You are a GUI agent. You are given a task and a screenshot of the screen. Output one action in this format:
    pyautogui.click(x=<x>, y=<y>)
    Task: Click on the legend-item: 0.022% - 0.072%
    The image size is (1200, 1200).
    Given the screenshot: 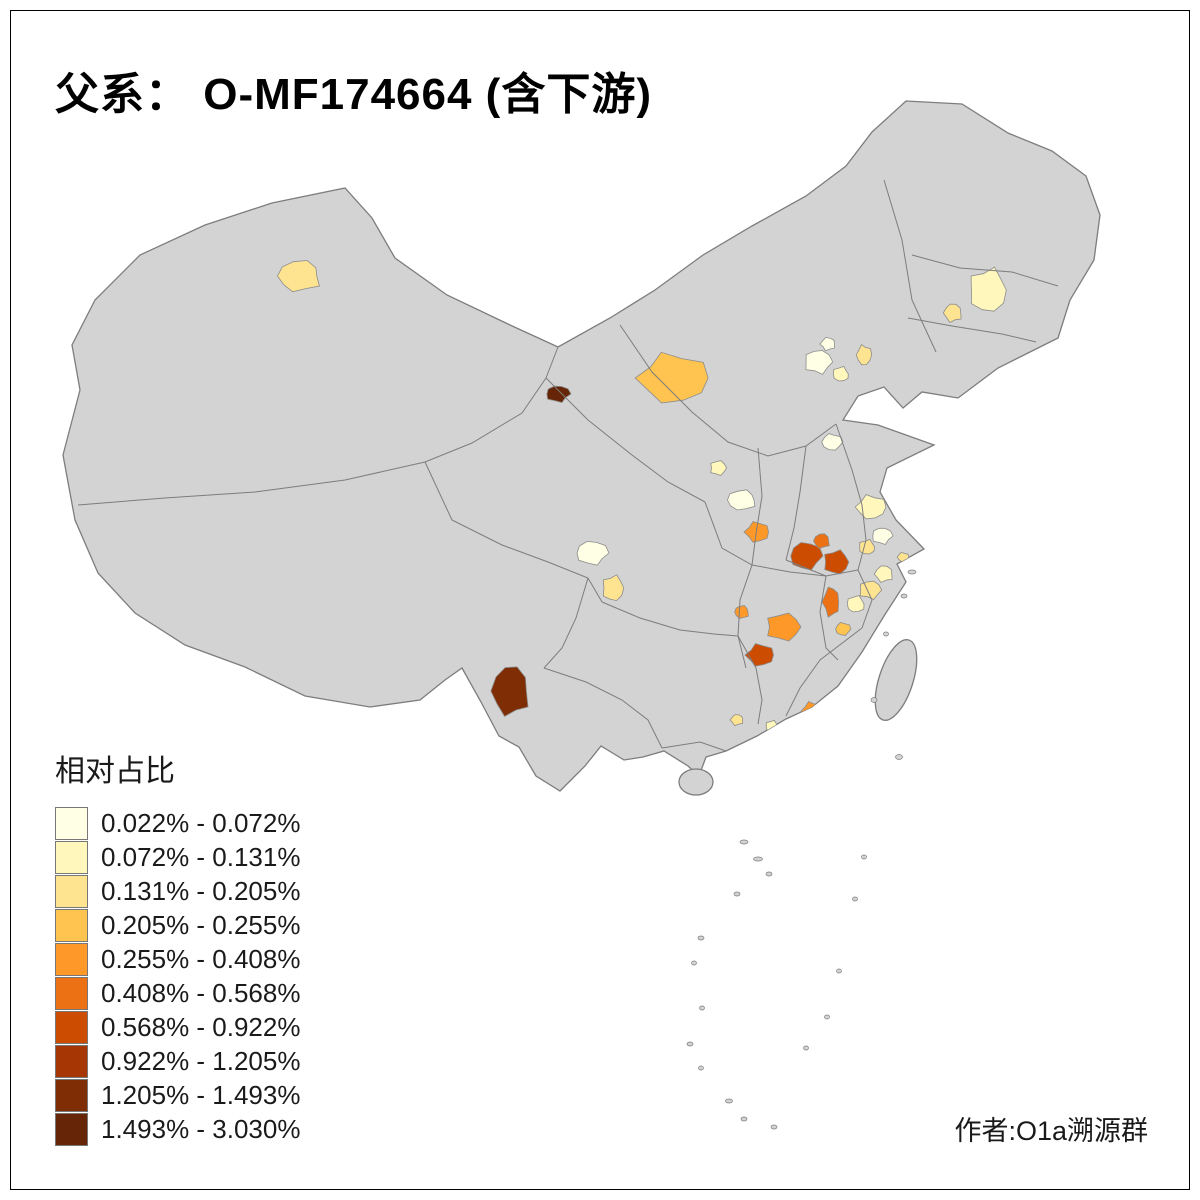 What is the action you would take?
    pyautogui.click(x=177, y=823)
    